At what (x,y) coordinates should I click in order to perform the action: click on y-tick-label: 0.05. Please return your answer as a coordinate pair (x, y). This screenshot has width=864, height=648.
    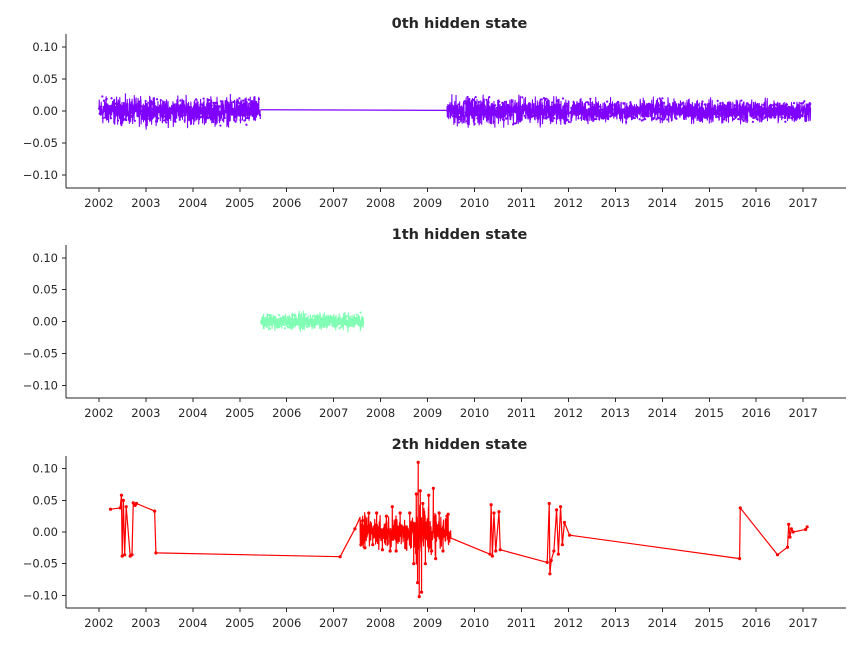
    Looking at the image, I should click on (45, 500).